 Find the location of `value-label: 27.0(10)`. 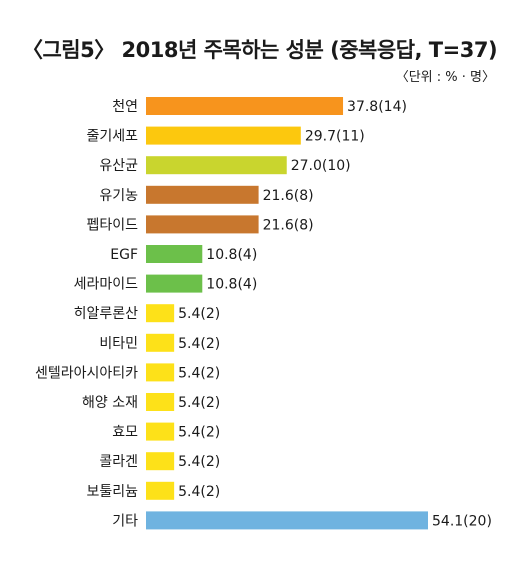

value-label: 27.0(10) is located at coordinates (321, 166).